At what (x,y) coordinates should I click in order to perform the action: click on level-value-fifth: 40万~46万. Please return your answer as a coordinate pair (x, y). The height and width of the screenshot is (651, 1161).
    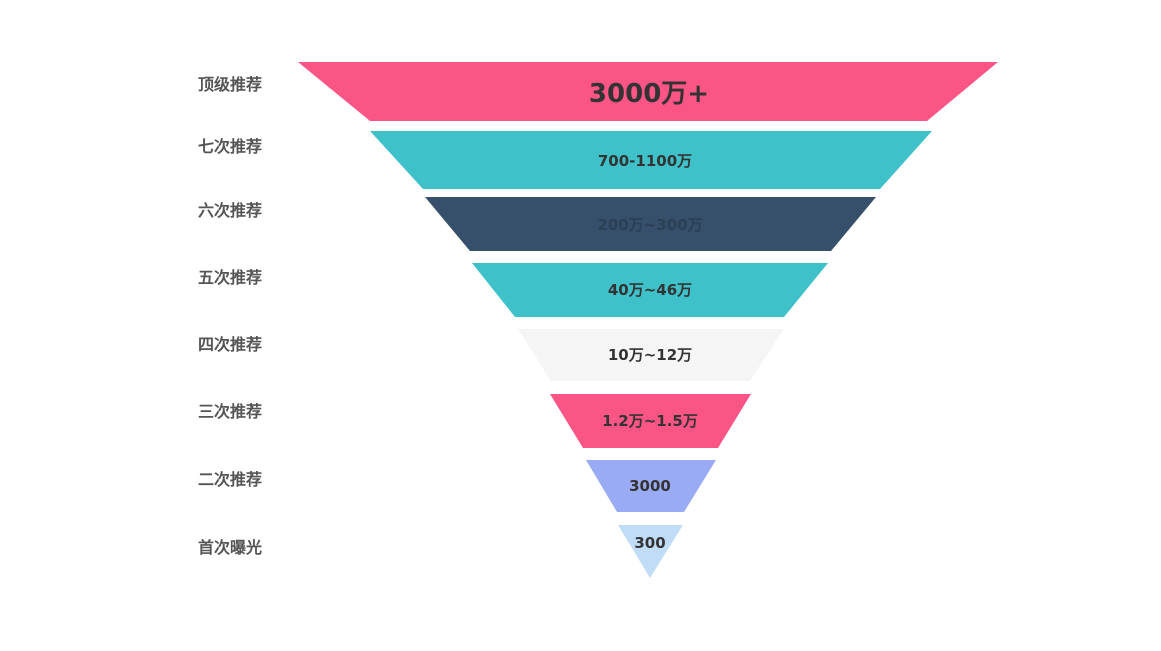
    Looking at the image, I should click on (650, 290).